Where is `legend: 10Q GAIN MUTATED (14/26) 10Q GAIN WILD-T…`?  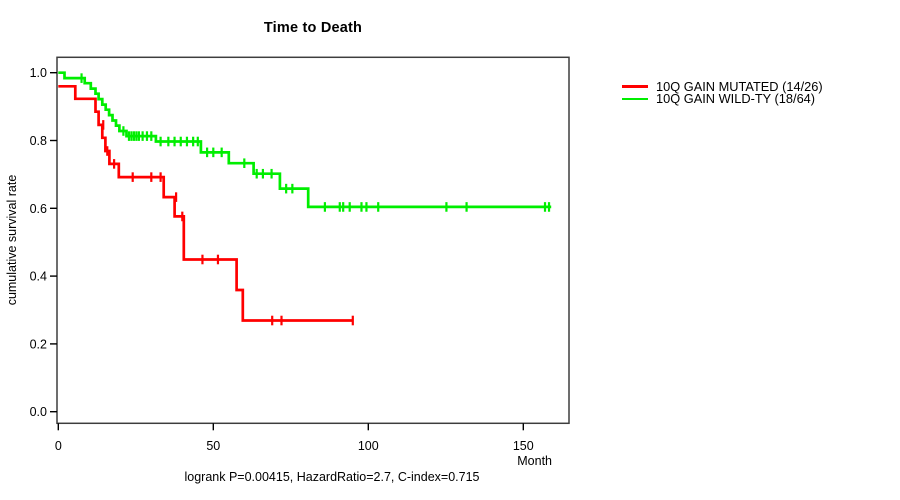
legend: 10Q GAIN MUTATED (14/26) 10Q GAIN WILD-T… is located at coordinates (722, 92).